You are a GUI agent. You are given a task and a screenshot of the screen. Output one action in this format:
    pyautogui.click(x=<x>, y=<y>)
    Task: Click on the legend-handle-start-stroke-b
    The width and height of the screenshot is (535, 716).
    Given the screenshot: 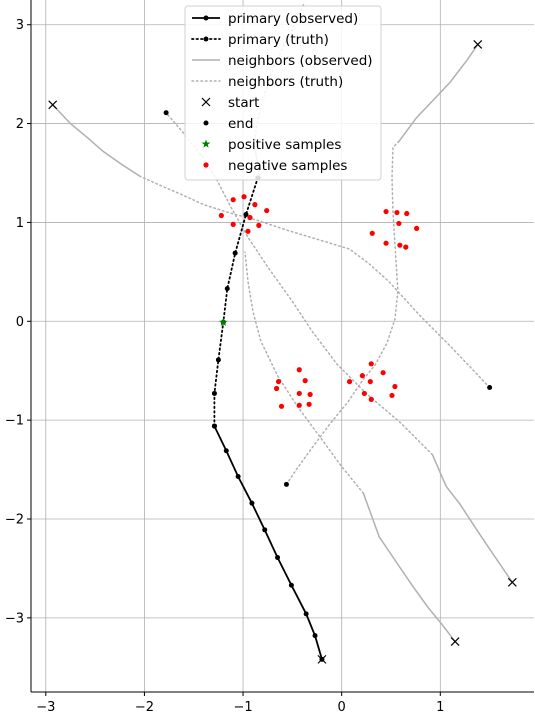 What is the action you would take?
    pyautogui.click(x=206, y=102)
    